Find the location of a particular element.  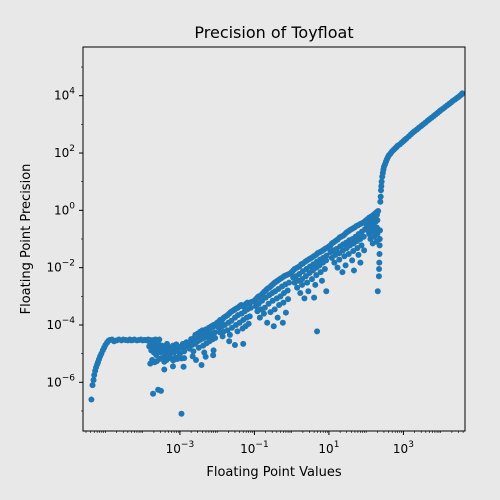

y-tick-label: 10² is located at coordinates (64, 152).